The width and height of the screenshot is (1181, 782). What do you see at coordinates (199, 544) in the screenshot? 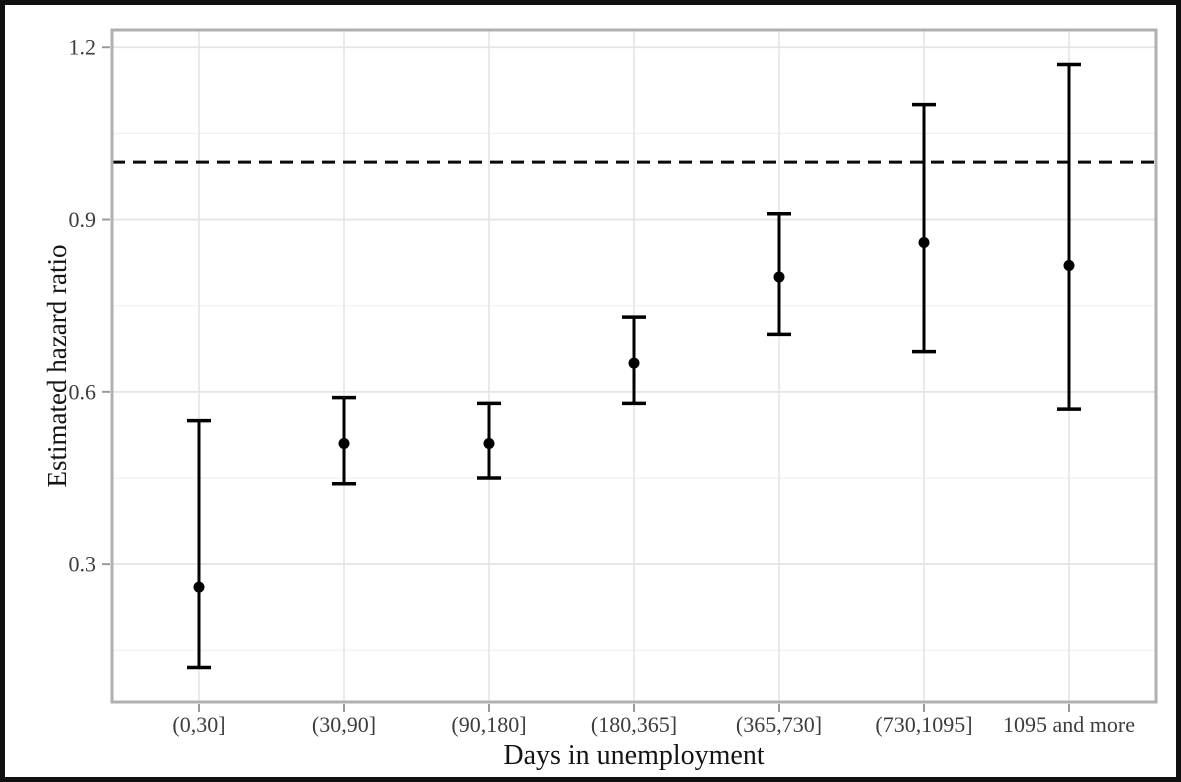
I see `error-bar-(0,30]` at bounding box center [199, 544].